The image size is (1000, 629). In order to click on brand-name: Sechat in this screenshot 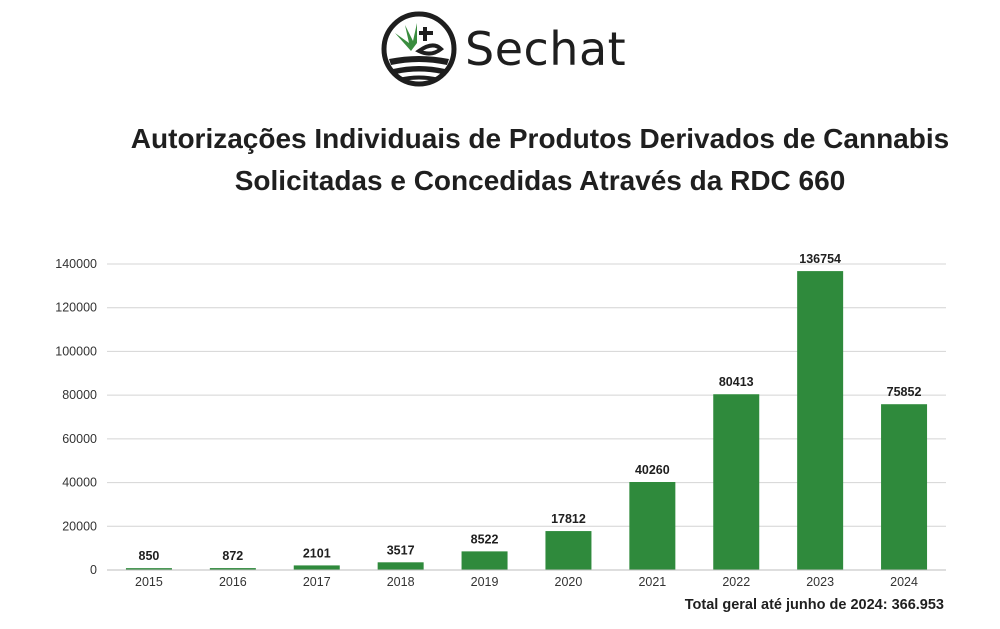, I will do `click(546, 49)`.